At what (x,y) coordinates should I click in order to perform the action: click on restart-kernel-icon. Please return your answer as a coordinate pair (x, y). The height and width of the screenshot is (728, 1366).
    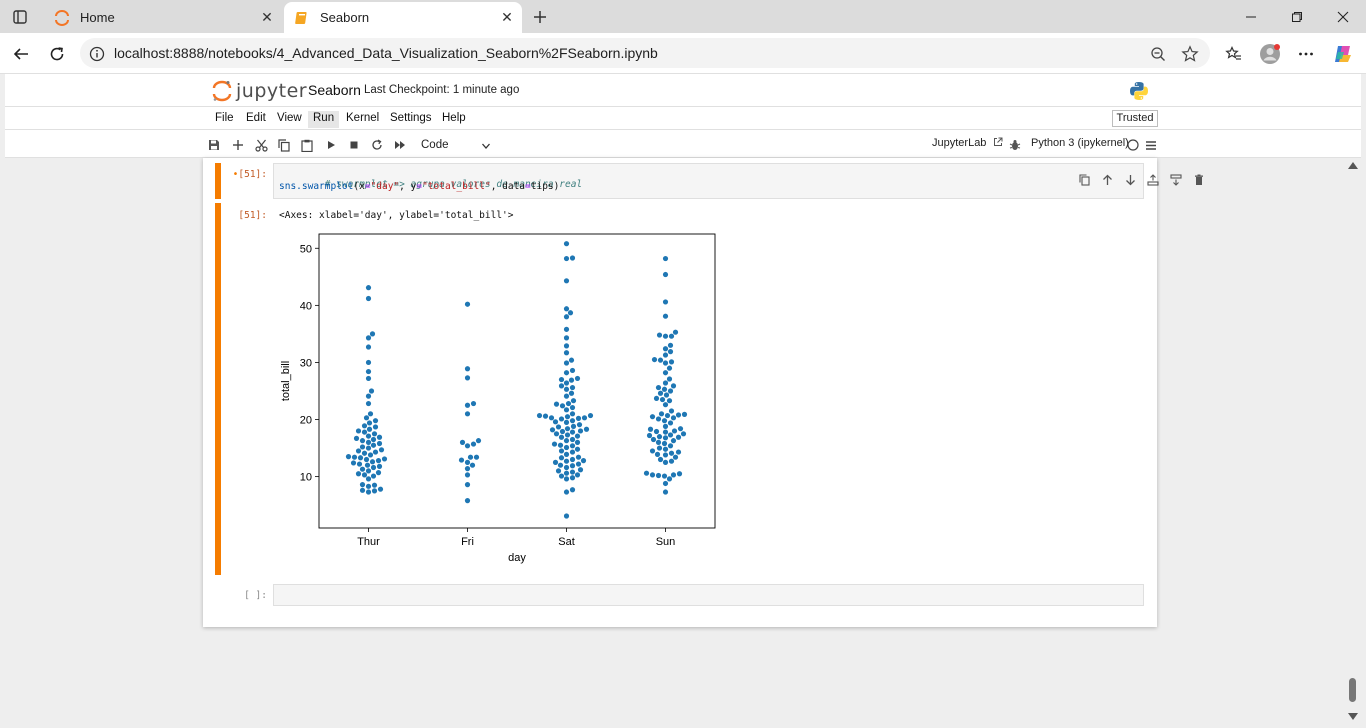
    Looking at the image, I should click on (377, 145).